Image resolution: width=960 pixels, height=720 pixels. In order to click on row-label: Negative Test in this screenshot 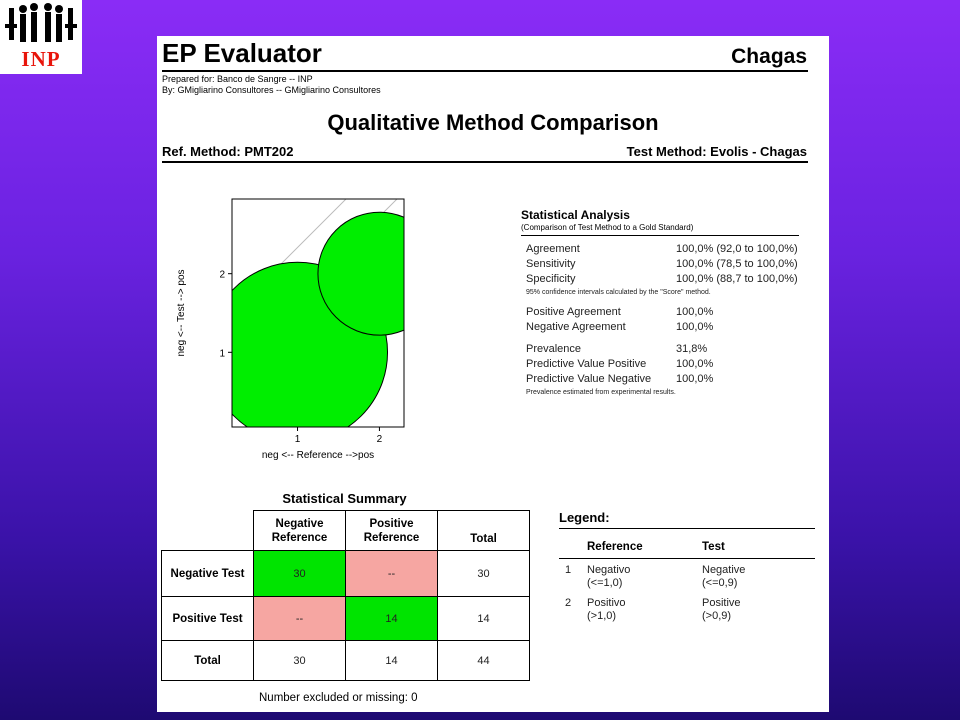, I will do `click(207, 573)`.